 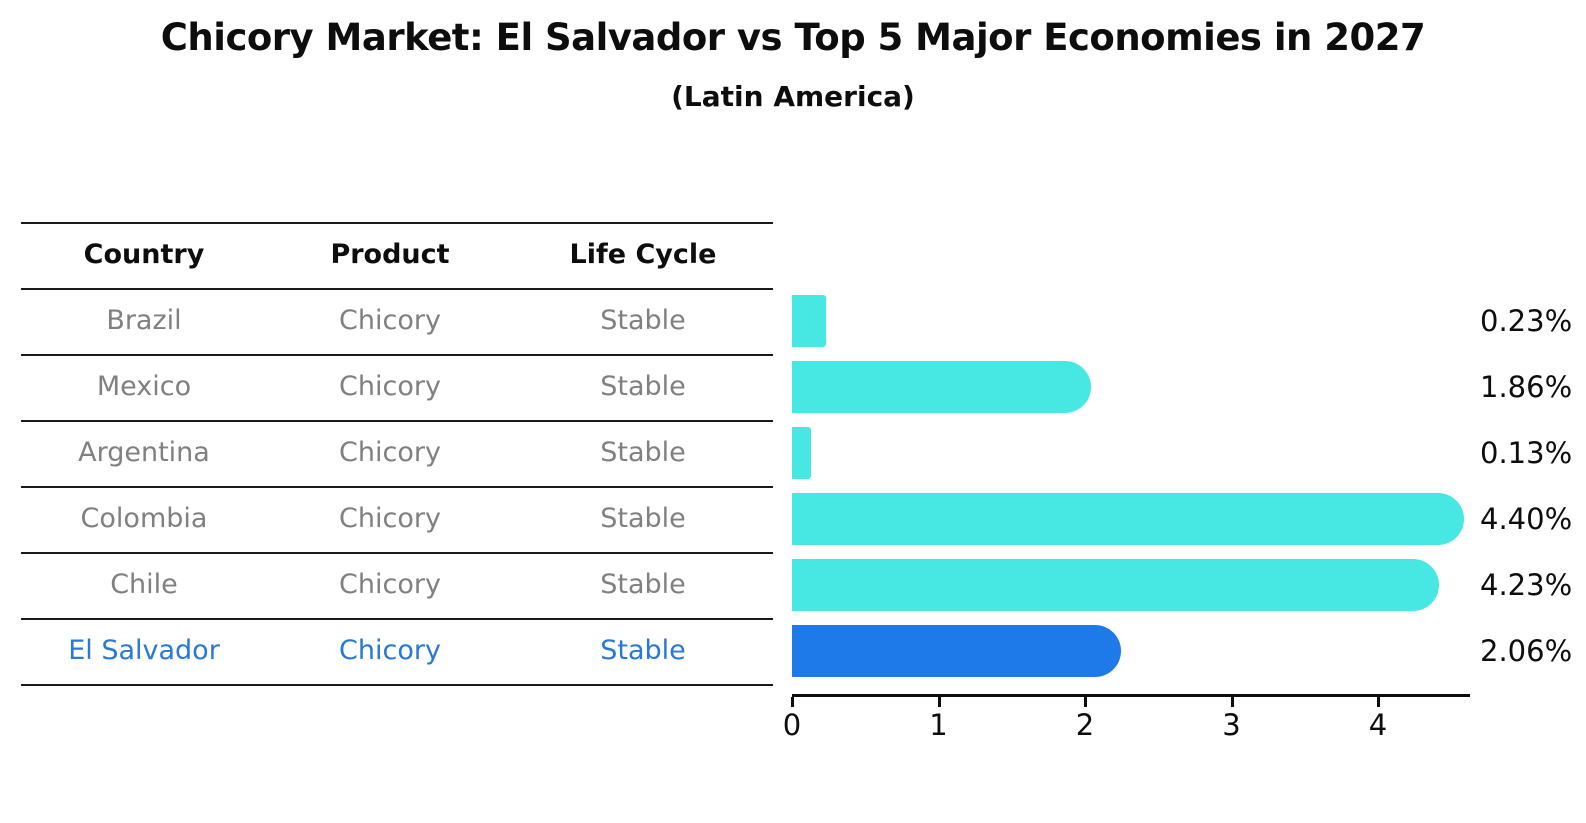 I want to click on cell-country: Chile, so click(x=144, y=584).